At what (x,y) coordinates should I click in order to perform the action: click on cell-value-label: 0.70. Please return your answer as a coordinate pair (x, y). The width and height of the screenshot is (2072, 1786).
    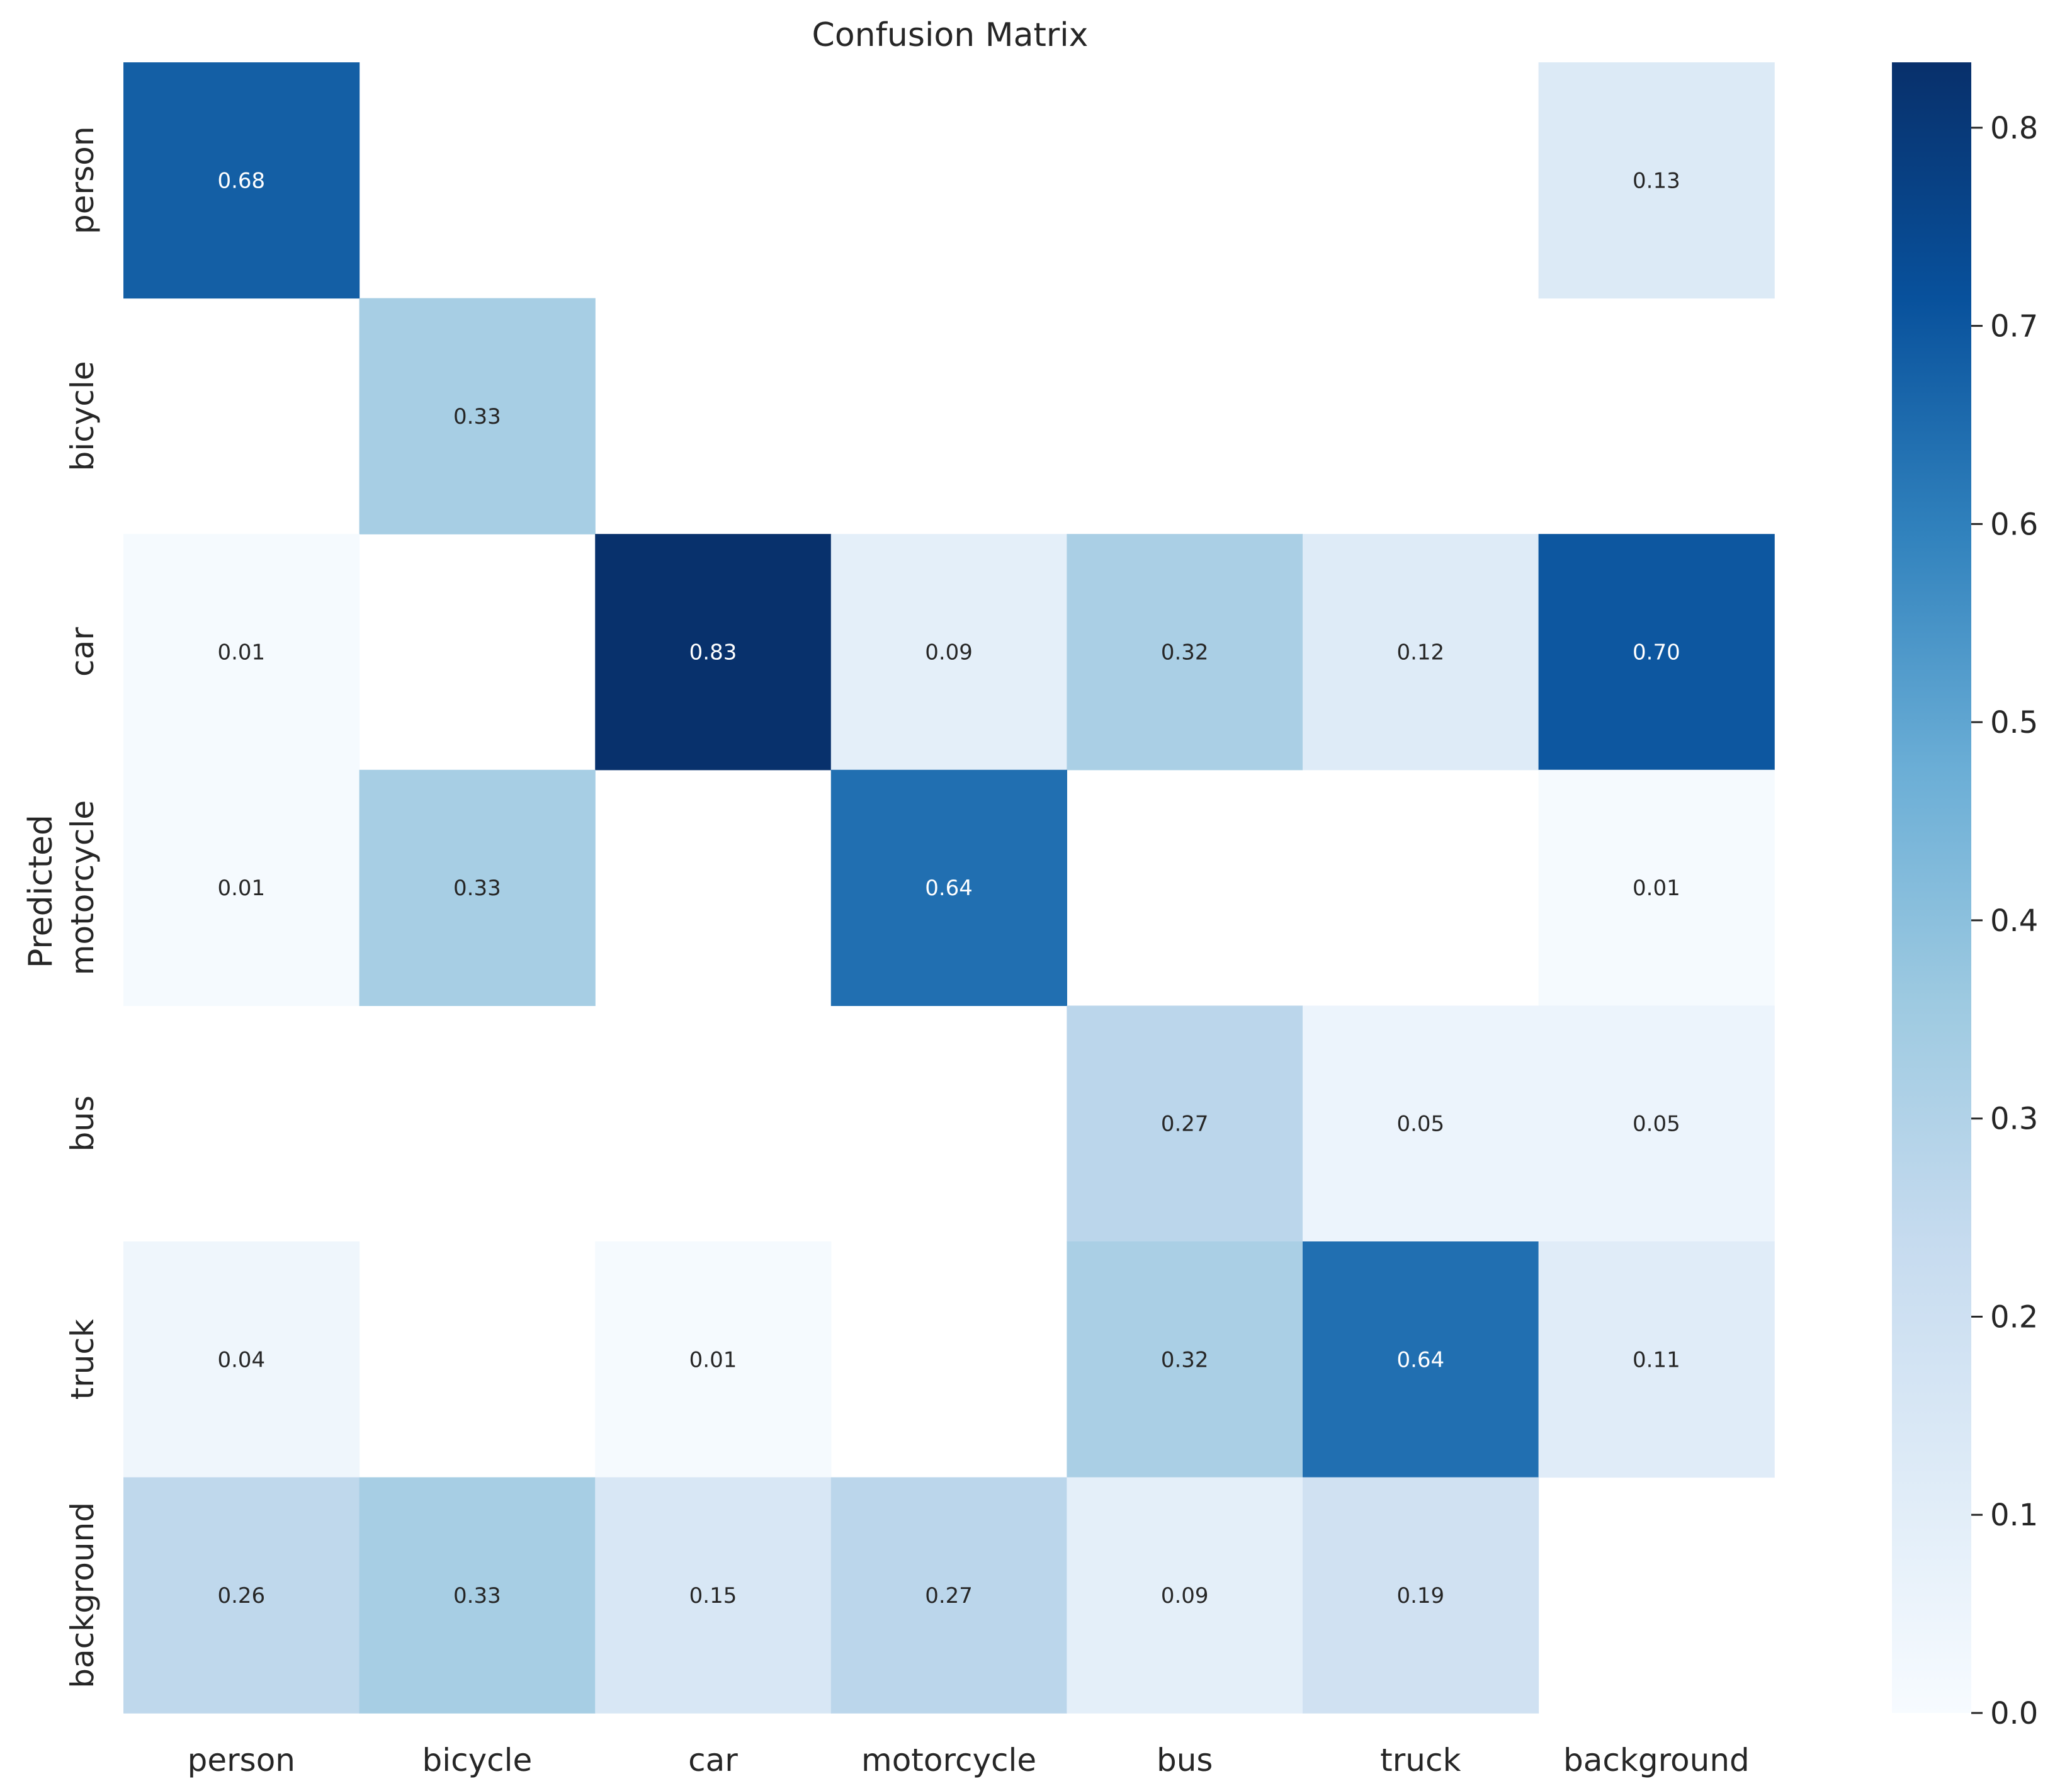
    Looking at the image, I should click on (1656, 652).